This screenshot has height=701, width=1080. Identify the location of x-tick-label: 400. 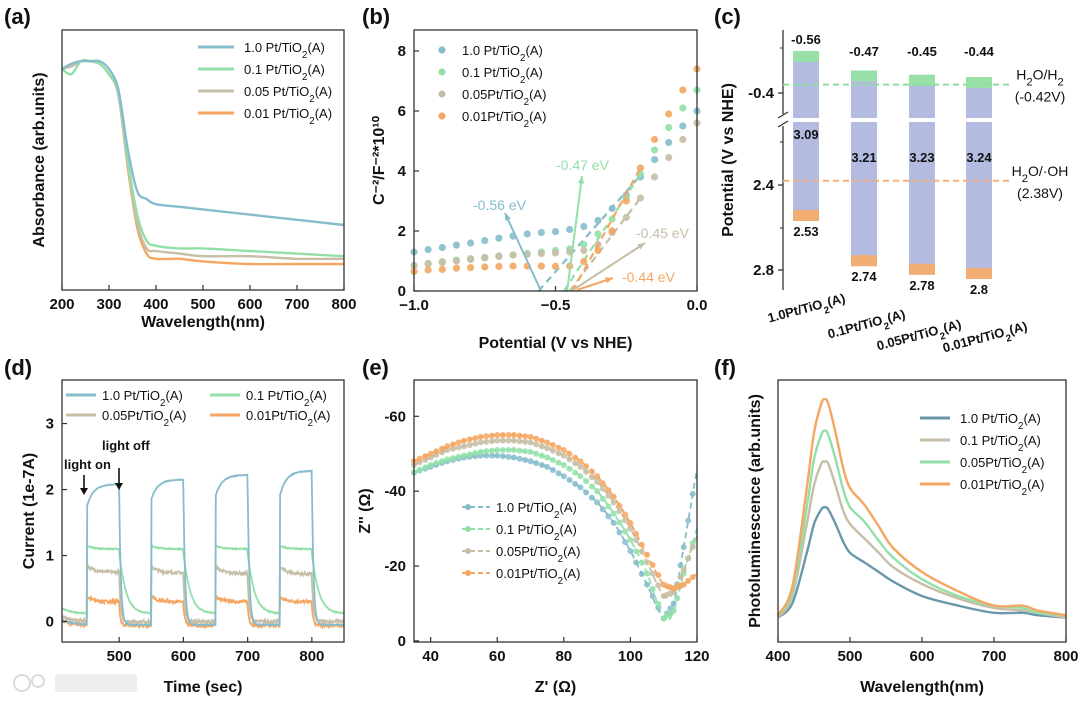
(777, 656).